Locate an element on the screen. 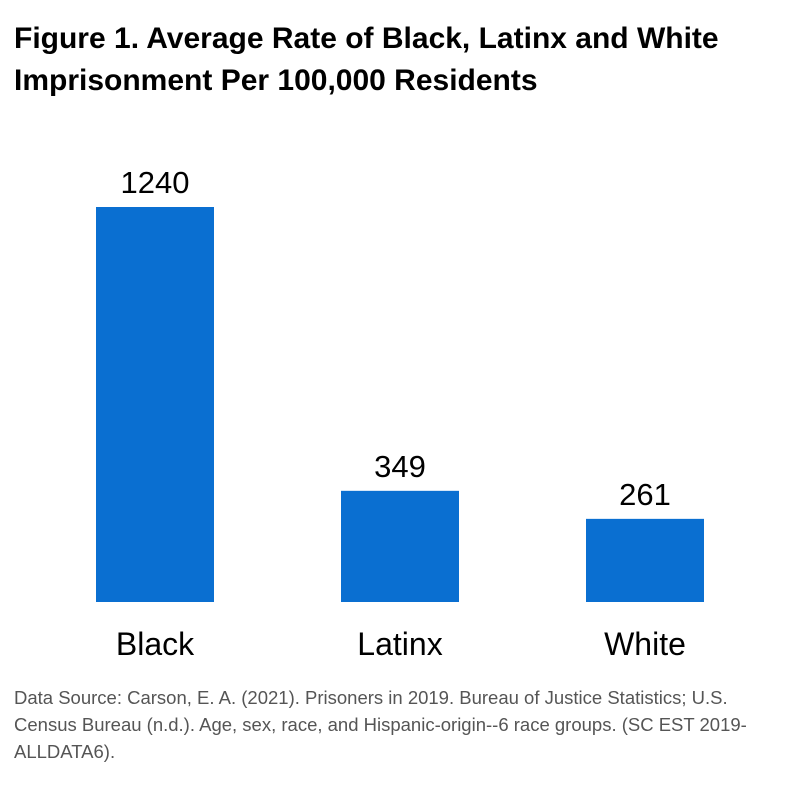 The image size is (800, 800). data-label-white: 261 is located at coordinates (645, 494).